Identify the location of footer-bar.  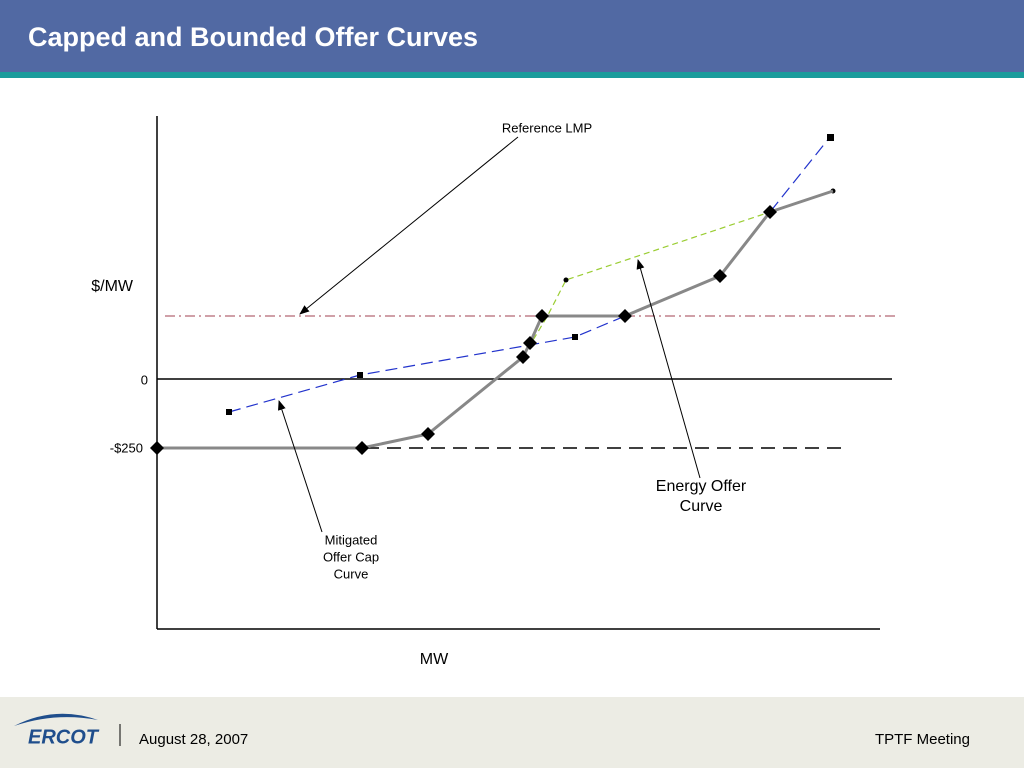
(512, 732).